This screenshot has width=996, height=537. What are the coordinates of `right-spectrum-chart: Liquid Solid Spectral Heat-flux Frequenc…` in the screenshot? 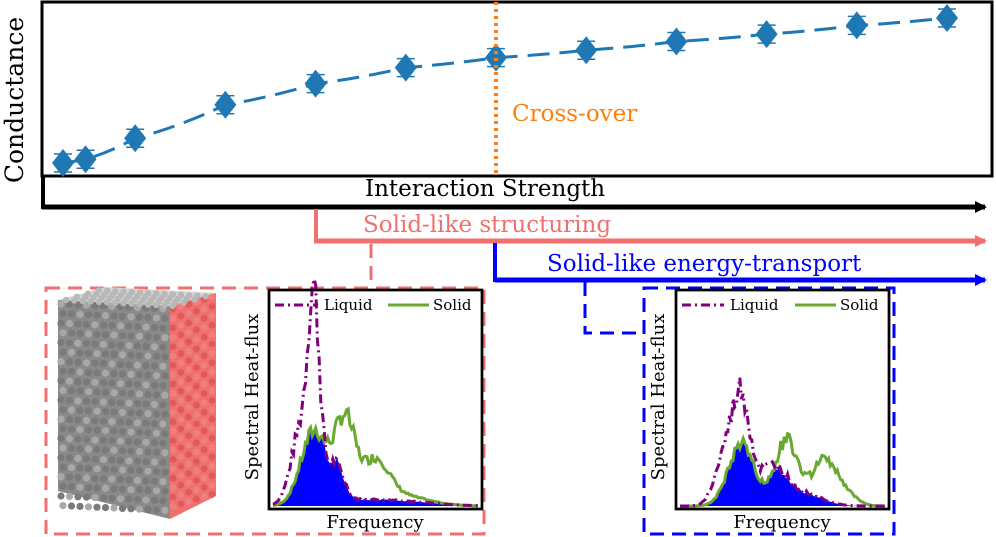 It's located at (769, 410).